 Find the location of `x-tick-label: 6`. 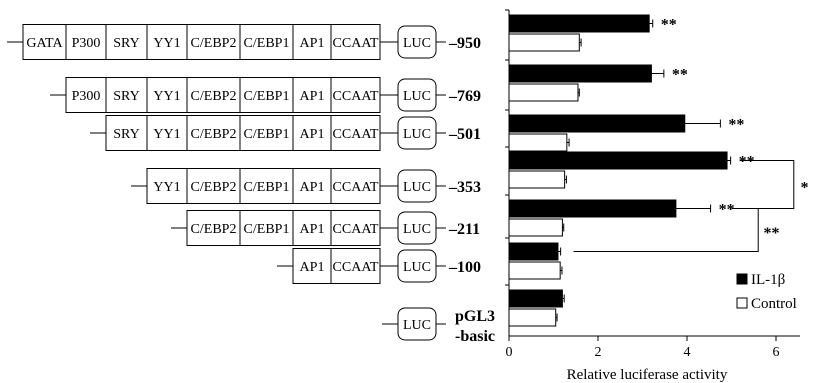

x-tick-label: 6 is located at coordinates (776, 352).